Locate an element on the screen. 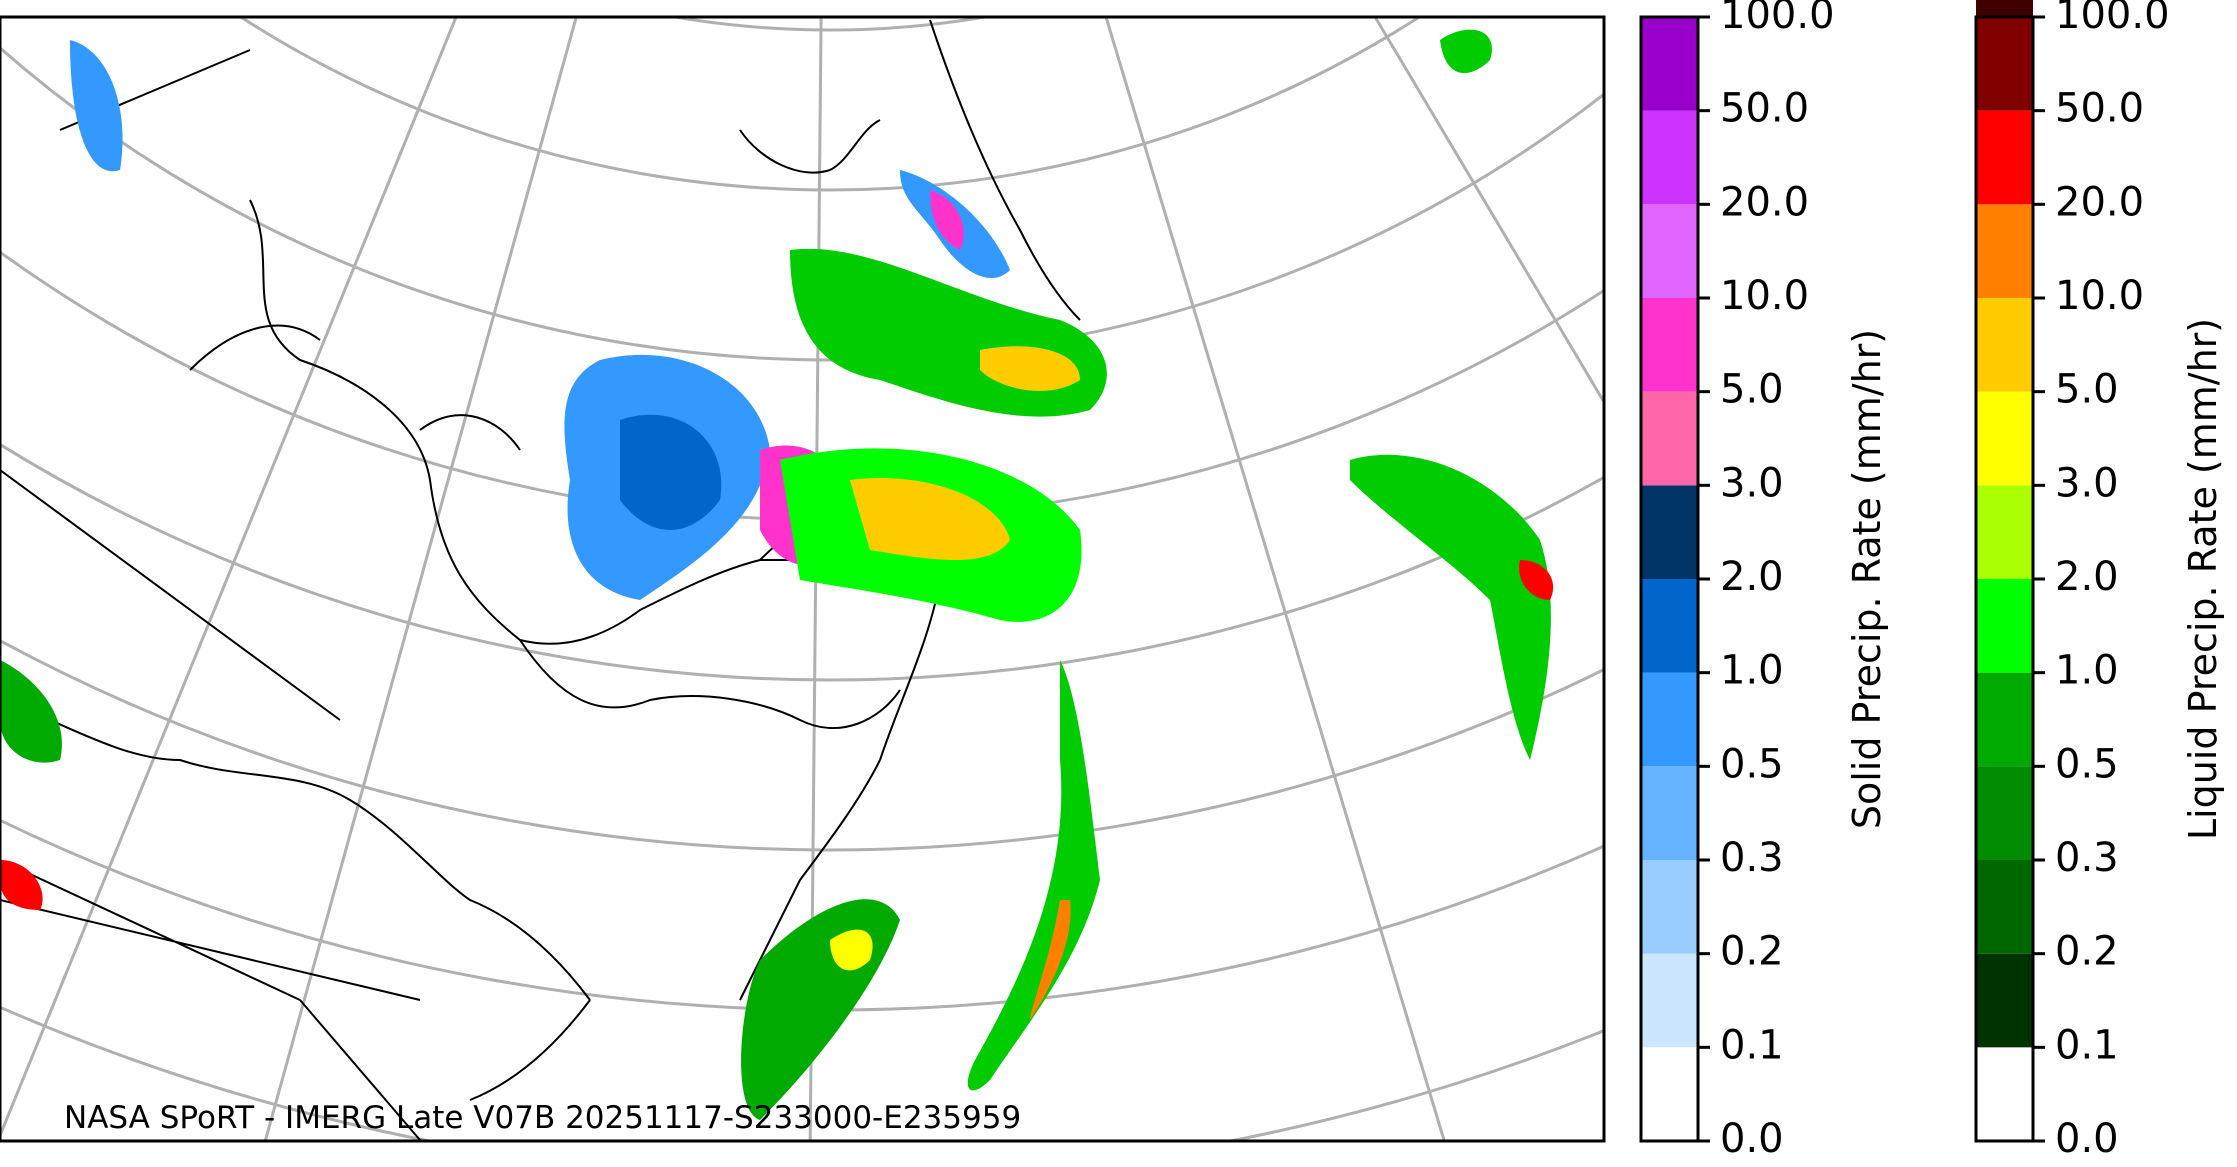 This screenshot has height=1167, width=2237. colorbar-label: Solid Precip. Rate (mm/hr) is located at coordinates (1867, 579).